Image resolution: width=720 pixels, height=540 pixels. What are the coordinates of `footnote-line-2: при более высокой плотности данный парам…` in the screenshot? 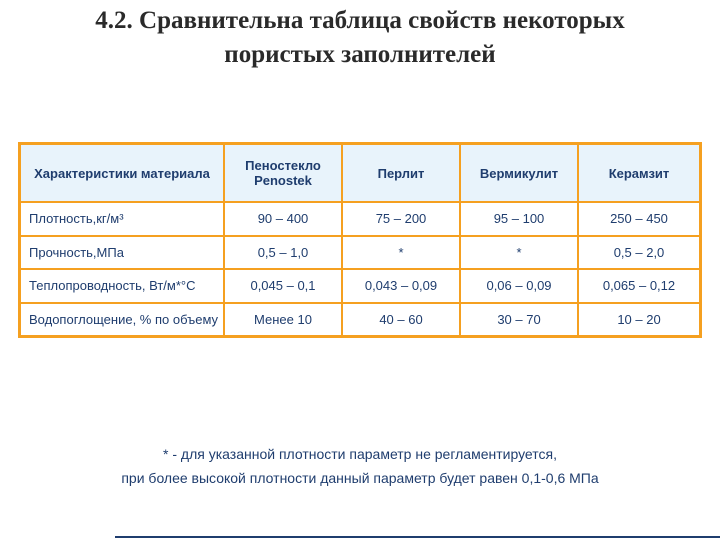 It's located at (360, 478).